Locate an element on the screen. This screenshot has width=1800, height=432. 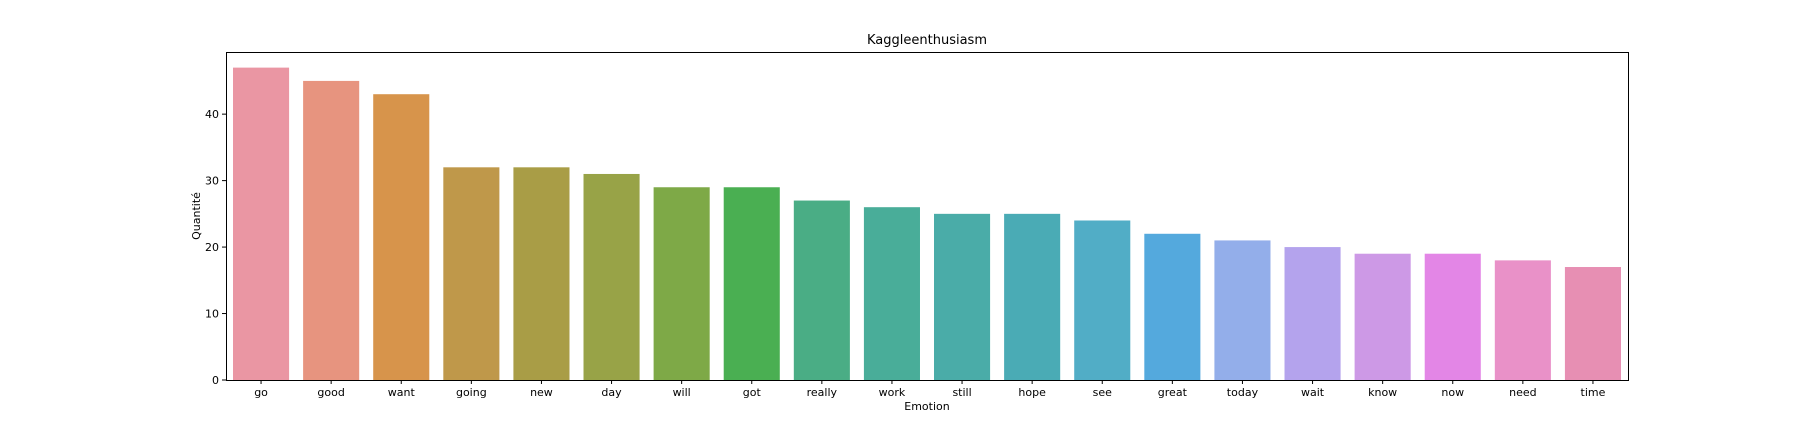
x-tick-label: good is located at coordinates (330, 392).